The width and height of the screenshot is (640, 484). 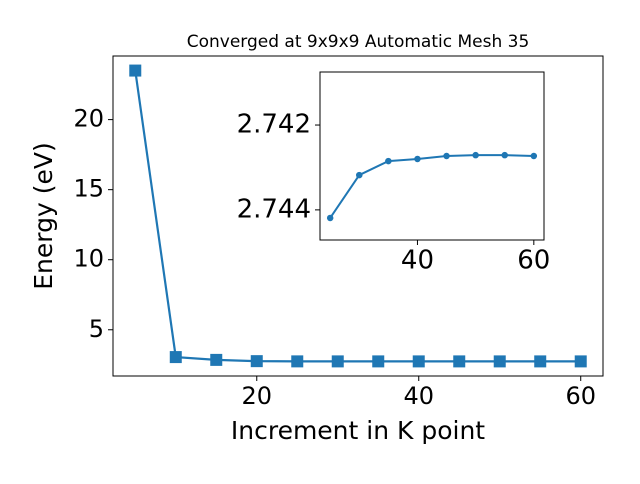 I want to click on data-line, so click(x=431, y=186).